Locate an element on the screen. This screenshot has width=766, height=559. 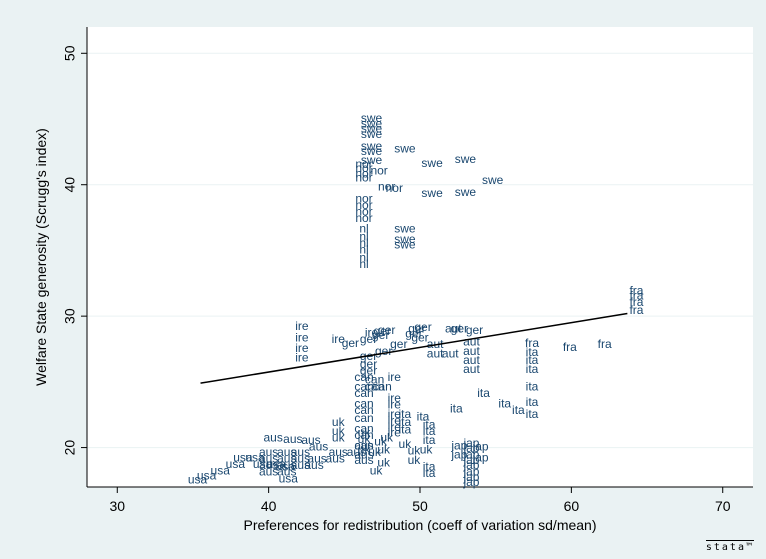
x-tick-label: 50 is located at coordinates (420, 506).